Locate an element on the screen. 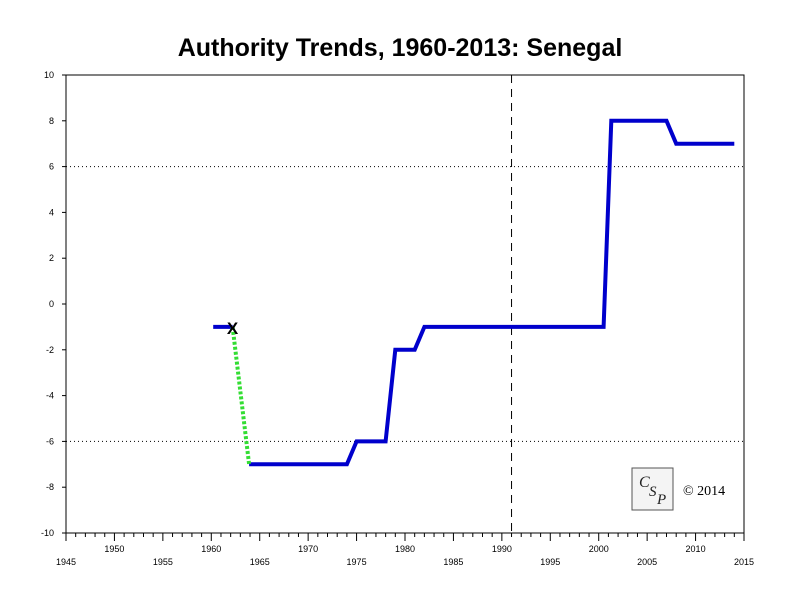  x-tick-label: 1985 is located at coordinates (453, 562).